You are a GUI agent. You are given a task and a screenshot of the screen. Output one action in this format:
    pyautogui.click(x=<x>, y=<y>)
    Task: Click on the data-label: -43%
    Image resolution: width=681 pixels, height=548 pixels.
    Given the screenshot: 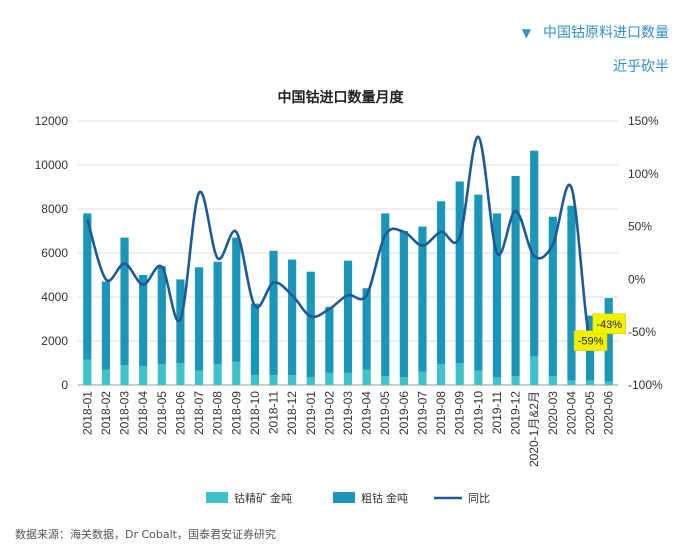 What is the action you would take?
    pyautogui.click(x=609, y=325)
    